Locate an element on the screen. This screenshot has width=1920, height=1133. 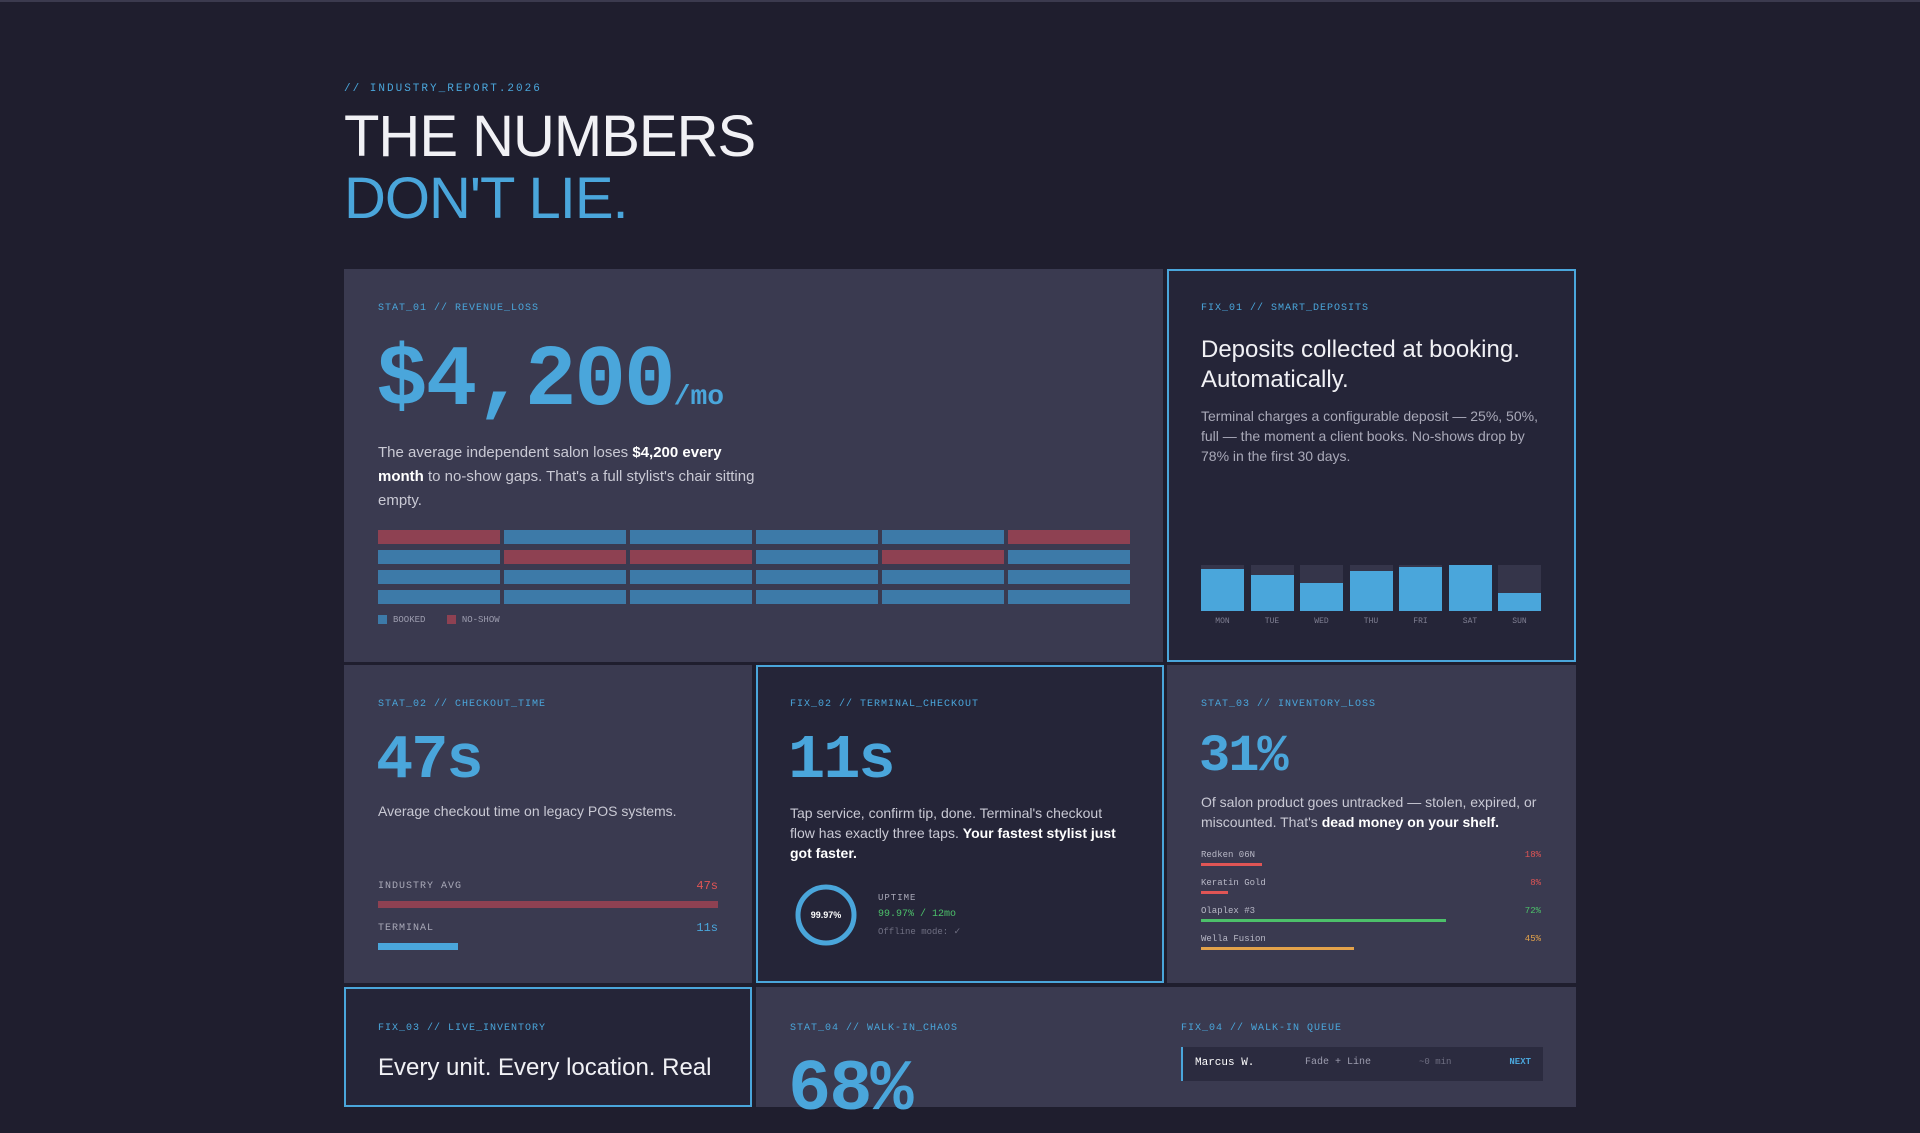
title-line-1: THE NUMBERS is located at coordinates (550, 136).